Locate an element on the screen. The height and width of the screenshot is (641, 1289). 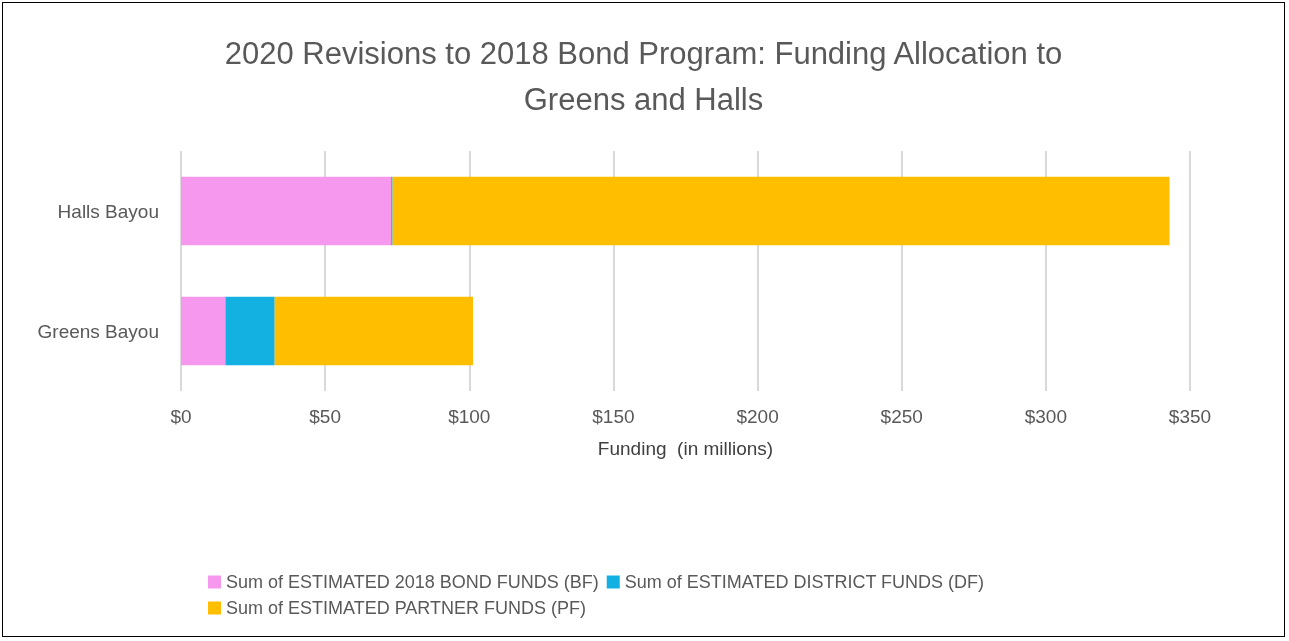
y-tick-label: Halls Bayou is located at coordinates (108, 211).